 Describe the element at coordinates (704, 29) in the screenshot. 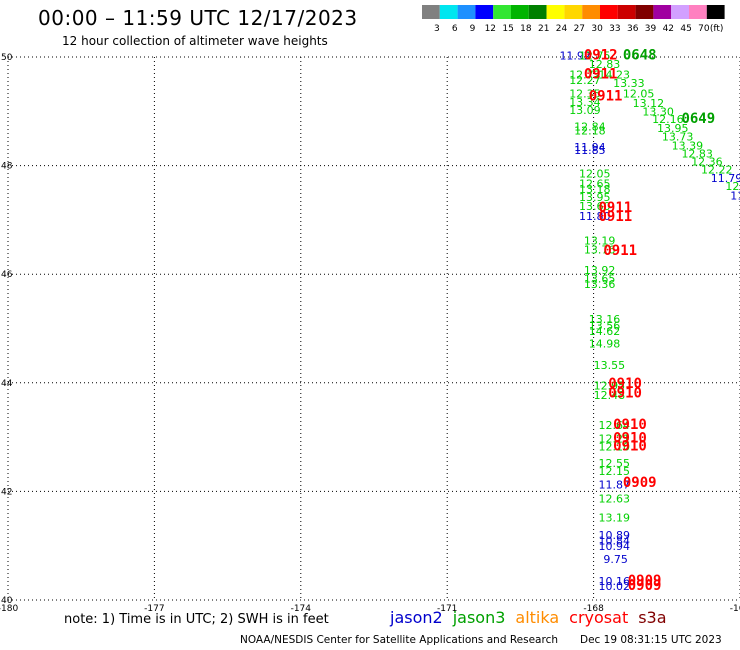

I see `legend-label: 70` at that location.